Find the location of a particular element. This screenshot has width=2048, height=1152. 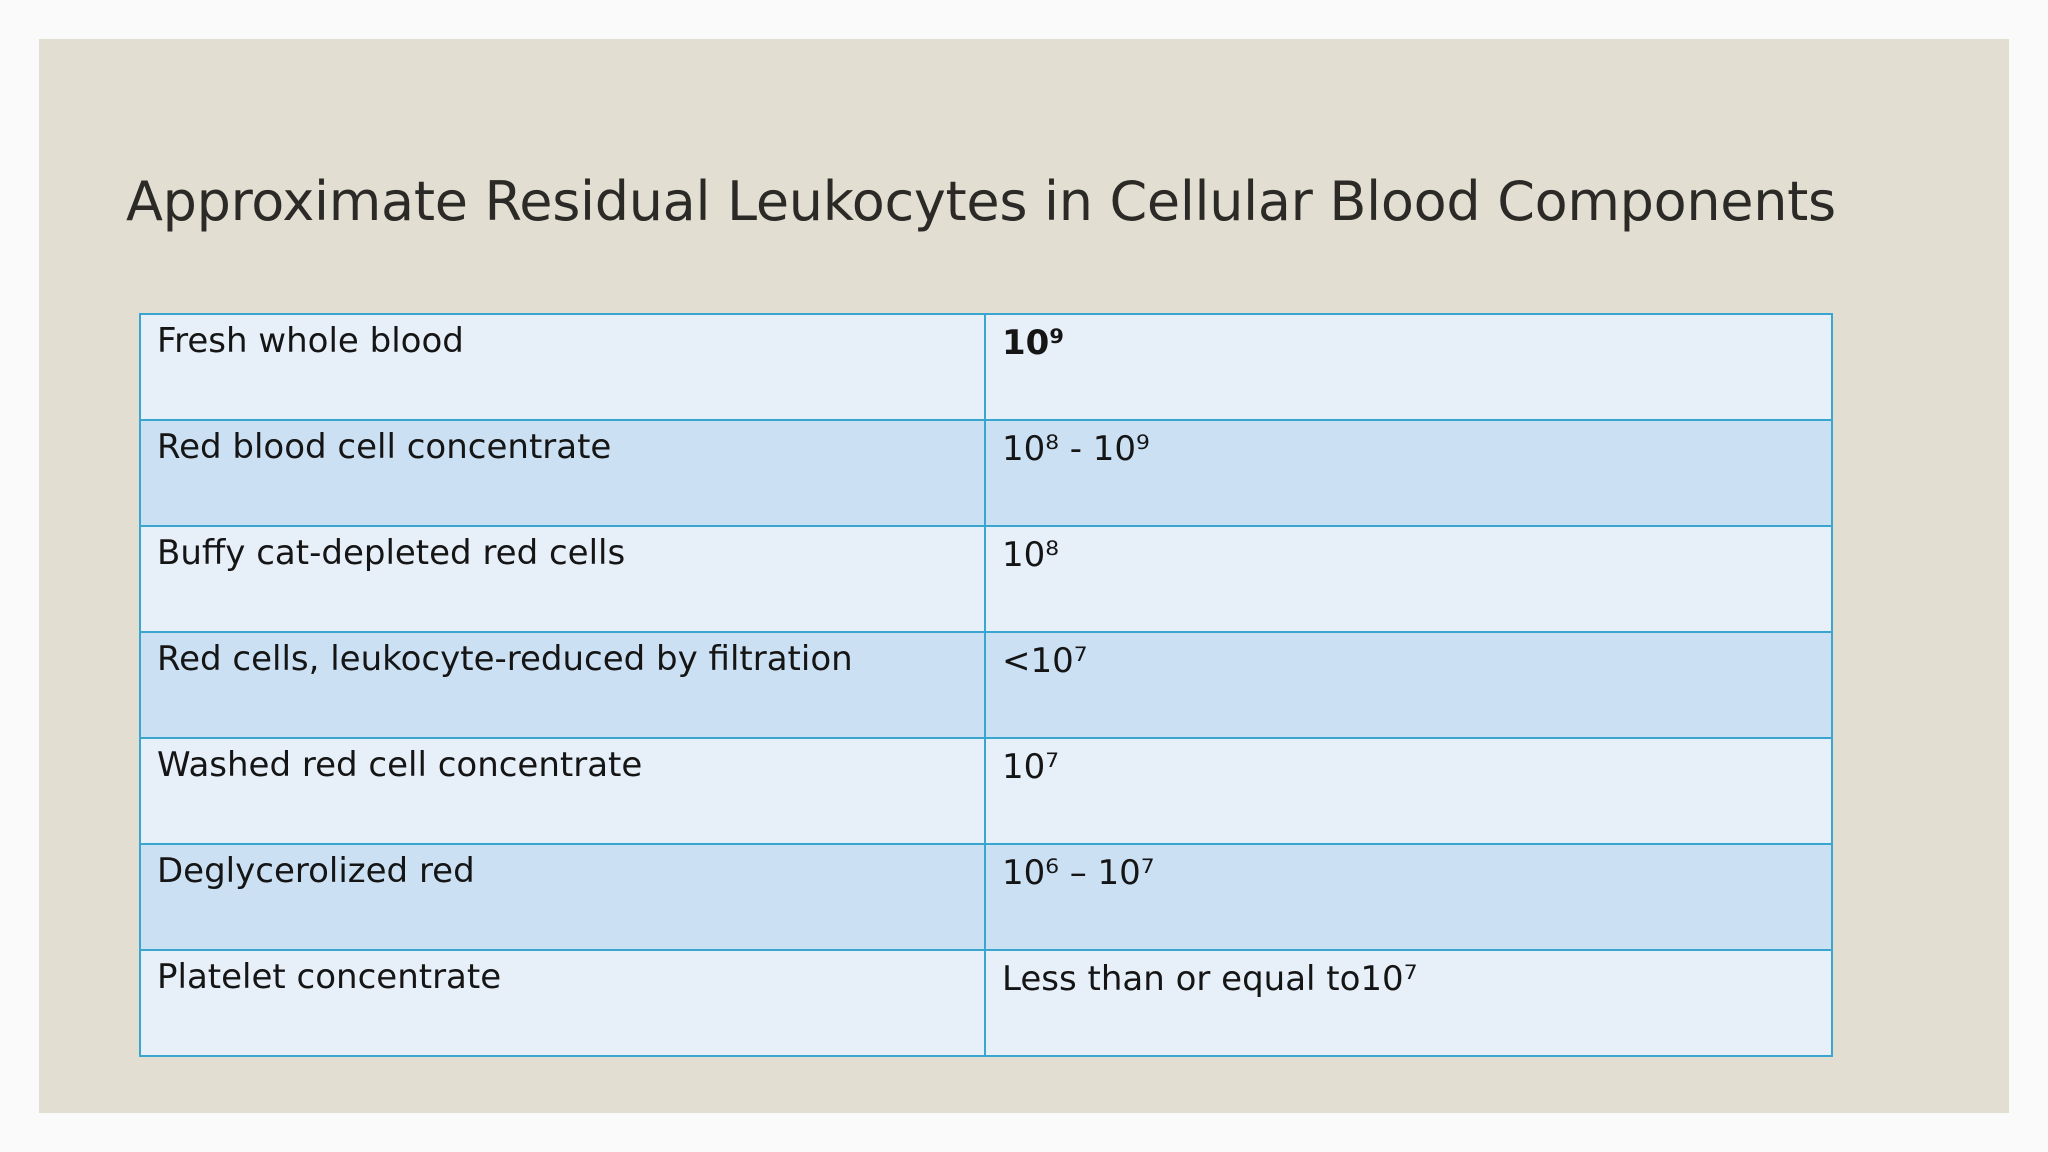

leukocyte-value: 10⁷ is located at coordinates (1030, 767).